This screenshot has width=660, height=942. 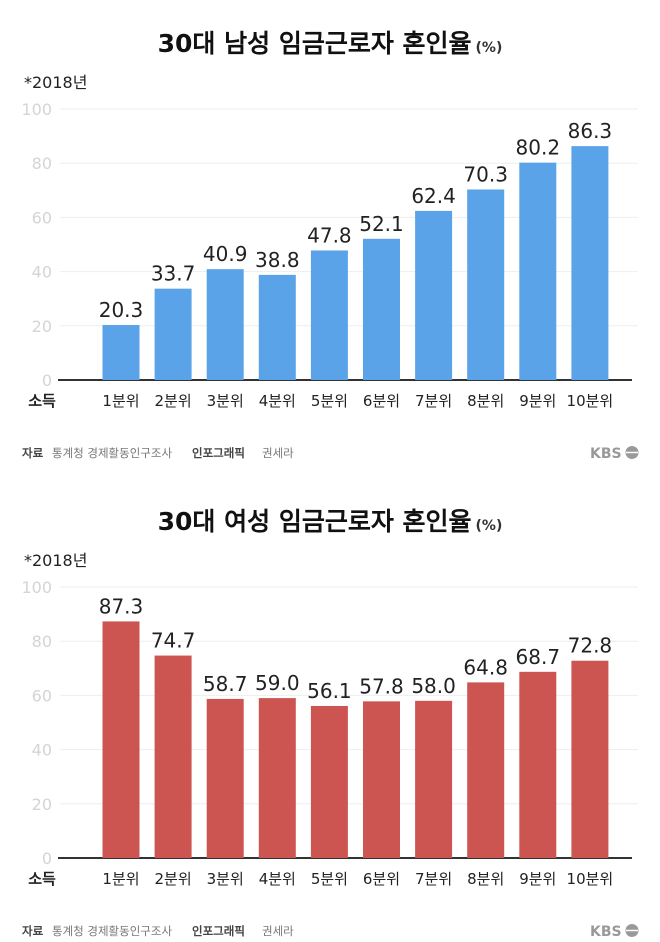 I want to click on bar-value-label: 57.8, so click(x=381, y=686).